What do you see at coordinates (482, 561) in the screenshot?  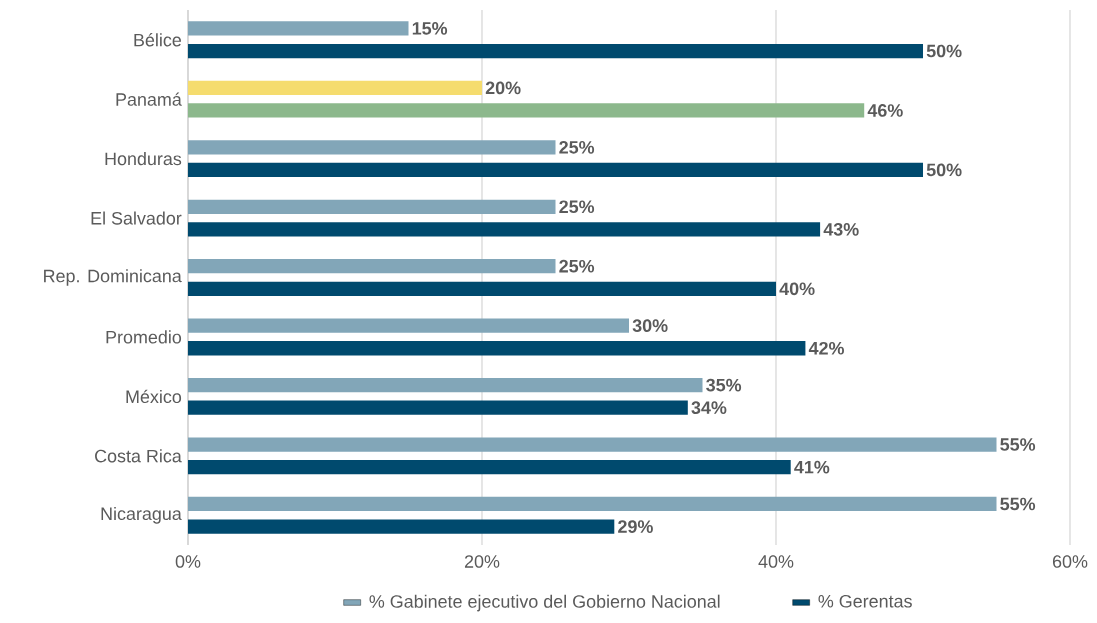 I see `x-tick-label: 20%` at bounding box center [482, 561].